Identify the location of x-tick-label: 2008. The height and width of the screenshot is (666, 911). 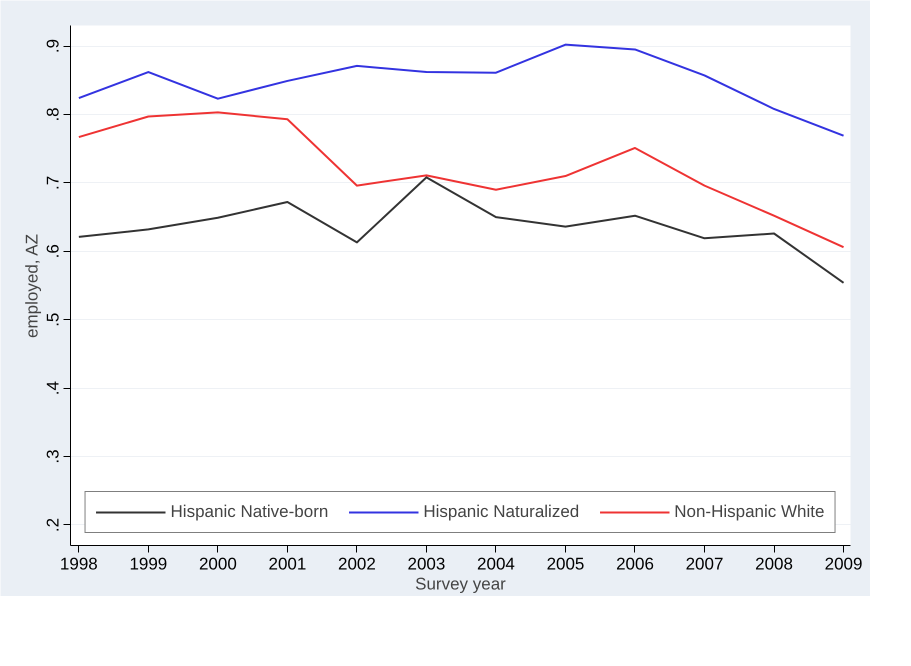
(774, 564).